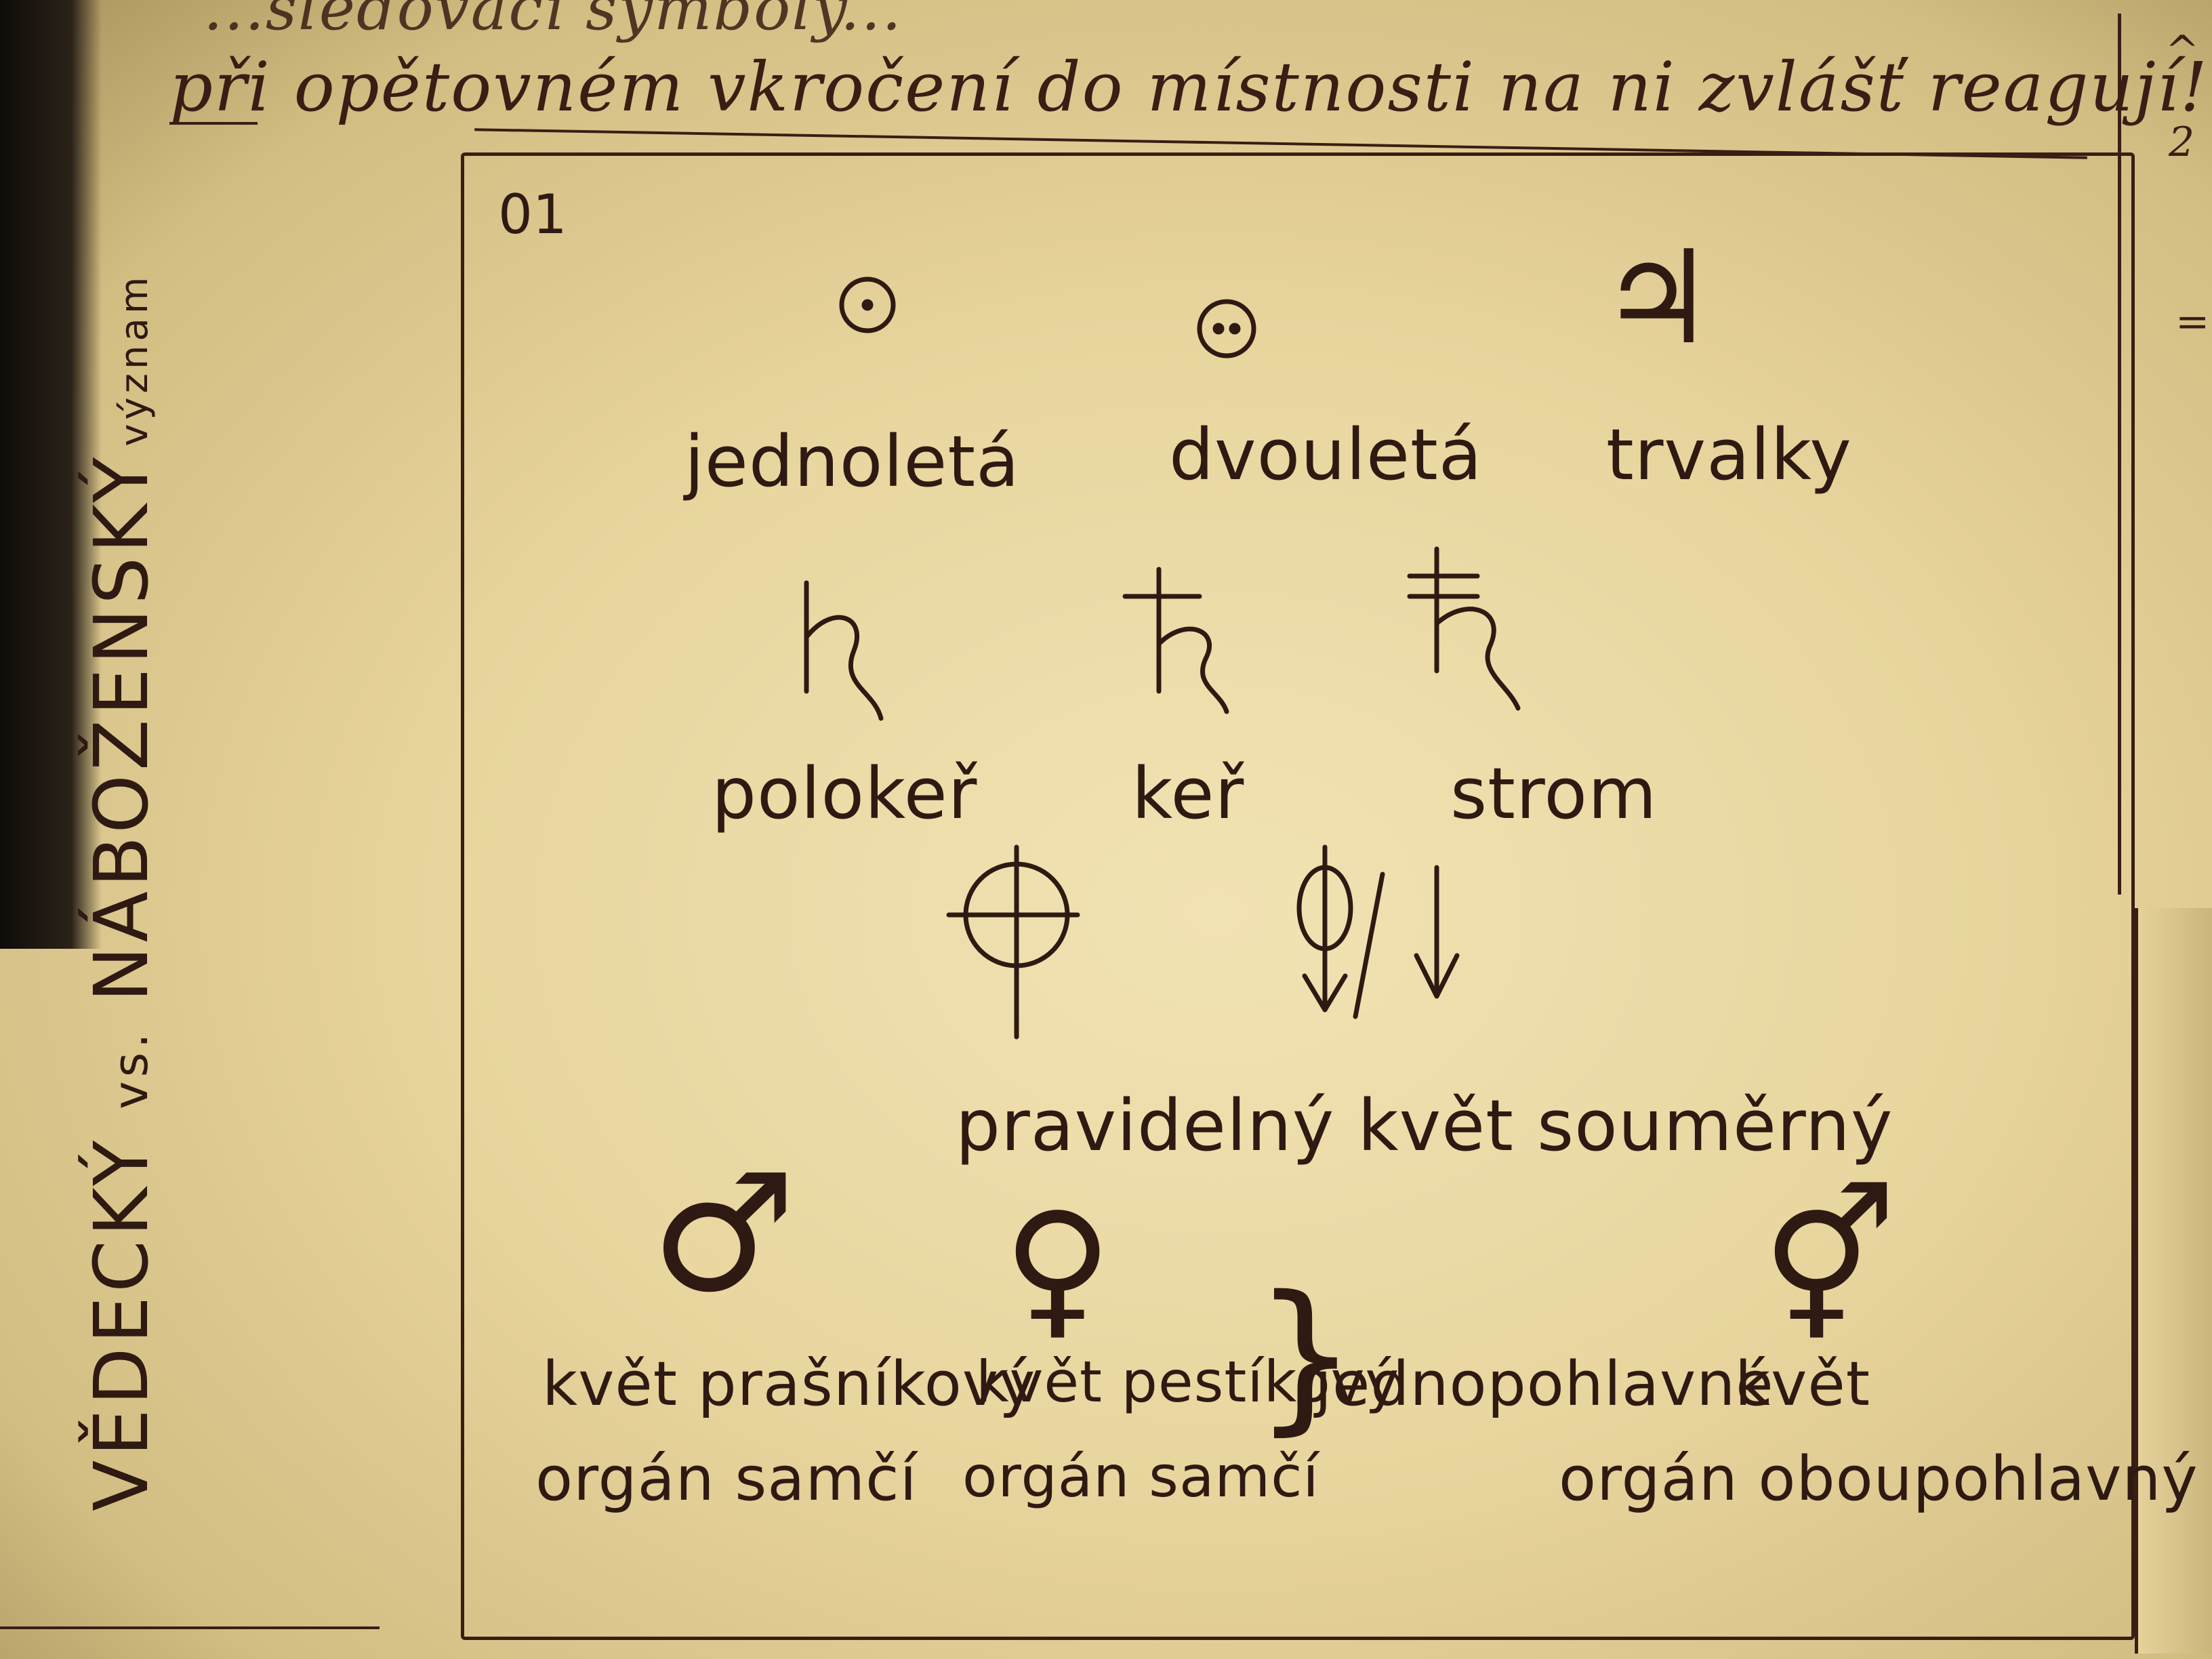 The image size is (2212, 1659). What do you see at coordinates (1305, 1355) in the screenshot?
I see `unisexual-brace: }` at bounding box center [1305, 1355].